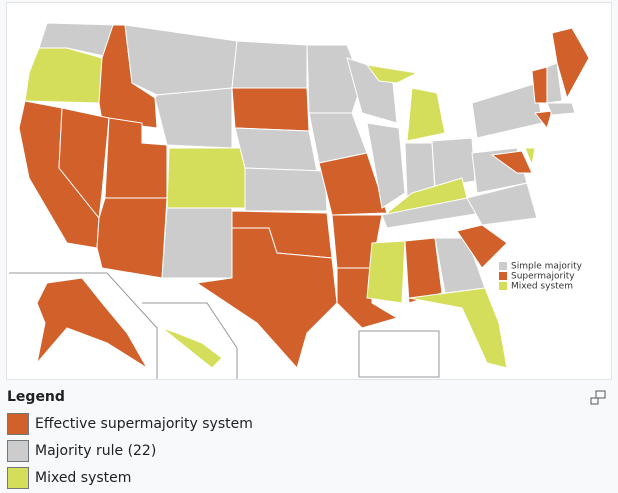 This screenshot has height=493, width=618. What do you see at coordinates (542, 287) in the screenshot?
I see `inset-legend-label: Mixed system` at bounding box center [542, 287].